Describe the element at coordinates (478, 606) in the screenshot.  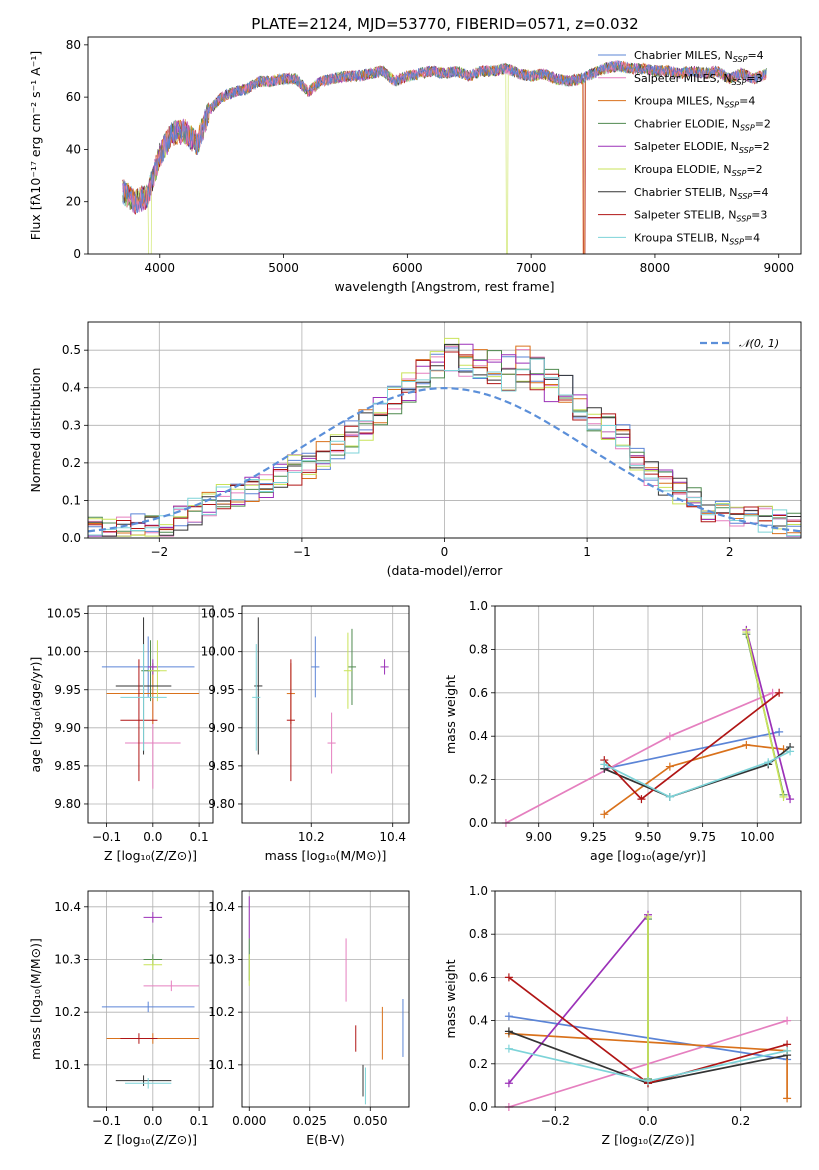
I see `y-tick-label: 1.0` at that location.